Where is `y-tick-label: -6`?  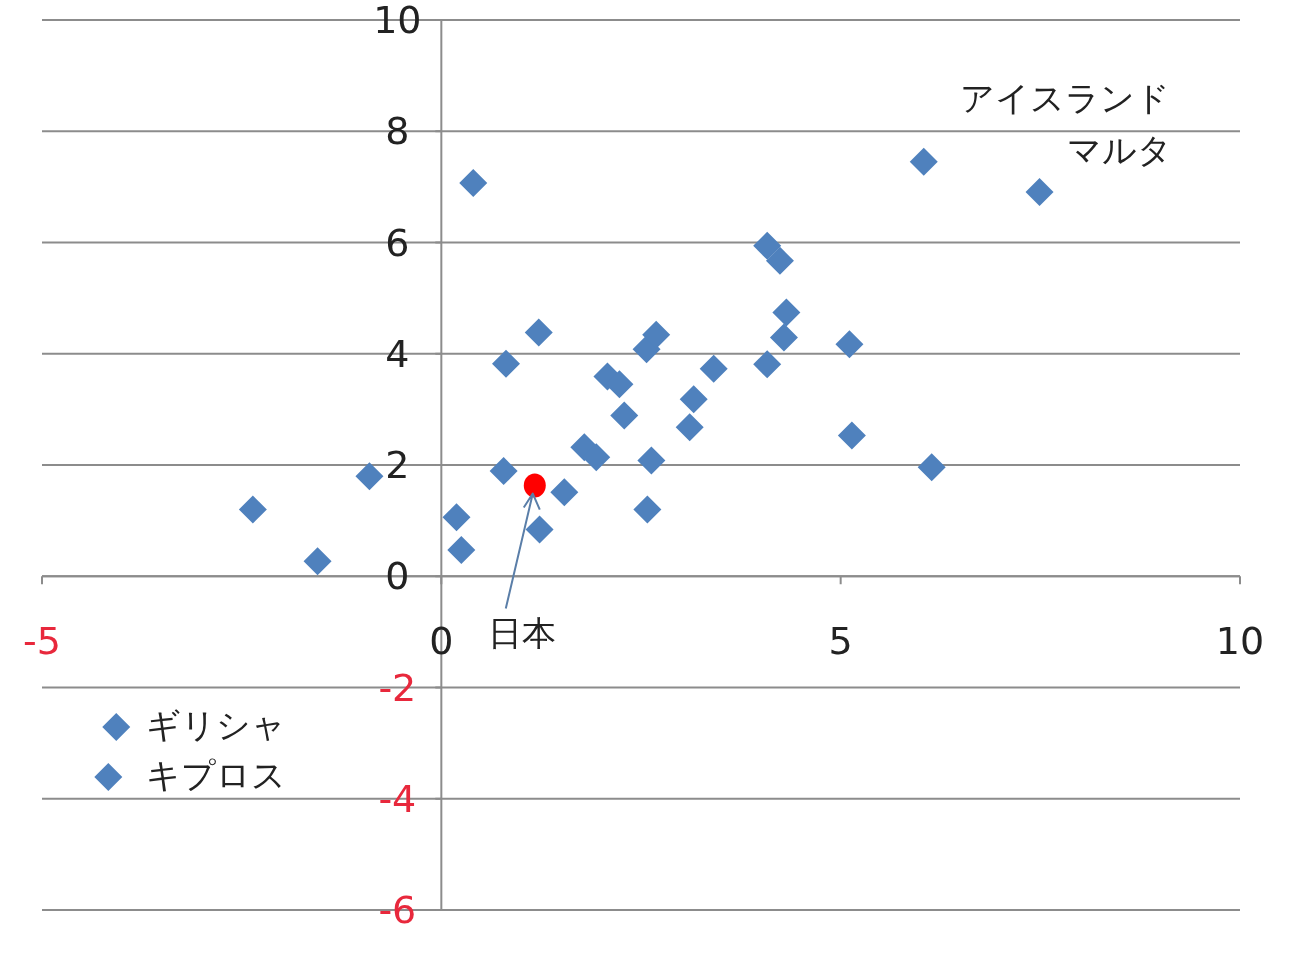 y-tick-label: -6 is located at coordinates (397, 910).